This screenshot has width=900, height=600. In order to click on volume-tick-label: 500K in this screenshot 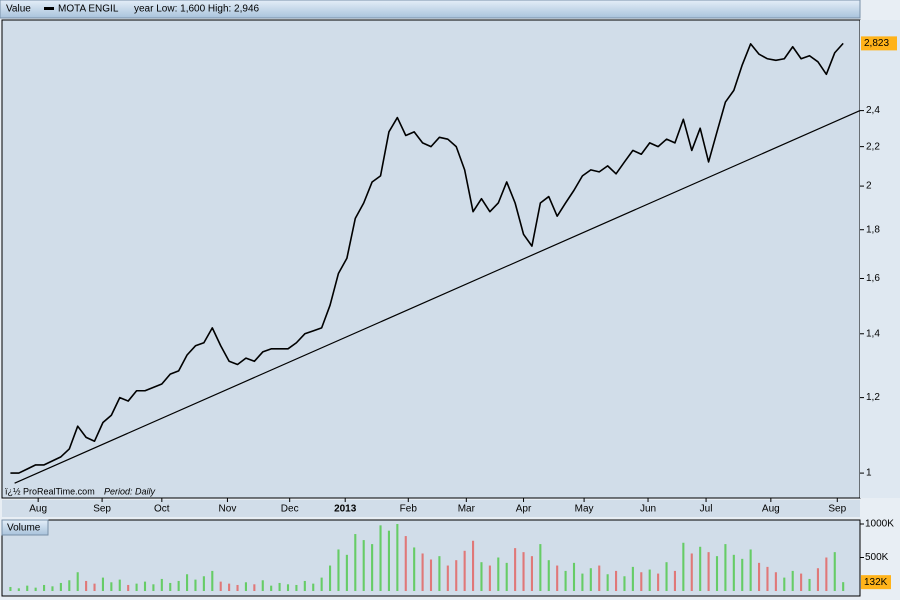, I will do `click(877, 557)`.